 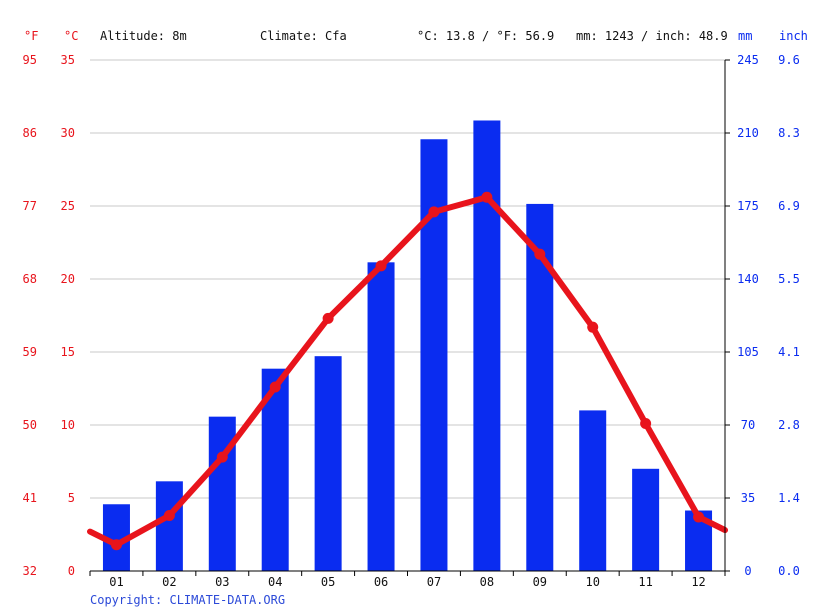 I want to click on tick-label-c: 5, so click(x=71, y=498).